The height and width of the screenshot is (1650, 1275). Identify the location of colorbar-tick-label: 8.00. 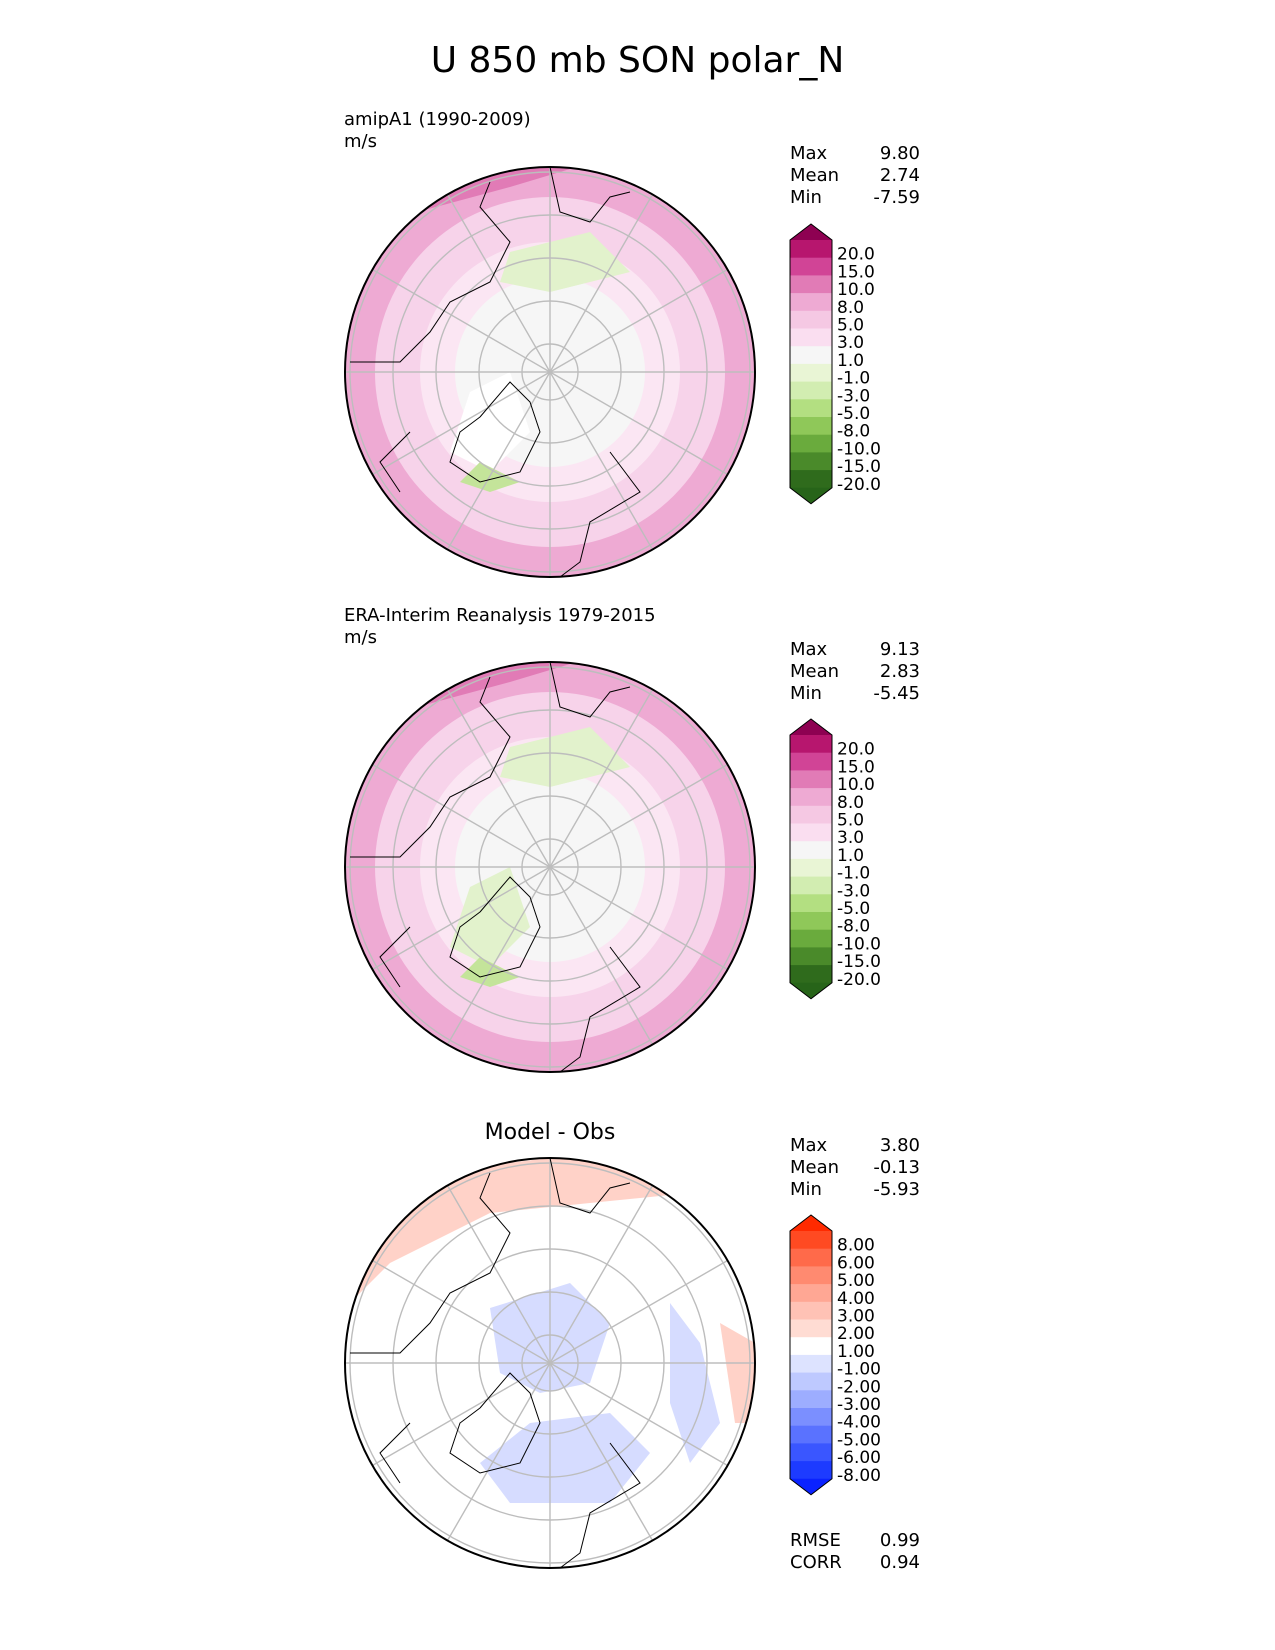
(856, 1246).